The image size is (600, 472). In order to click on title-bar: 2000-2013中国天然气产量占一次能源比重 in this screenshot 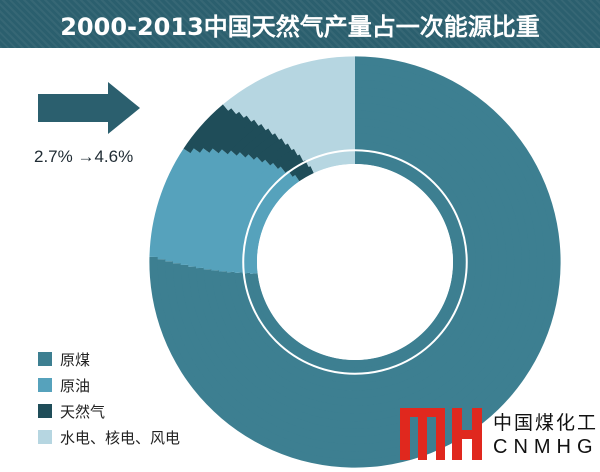, I will do `click(300, 24)`.